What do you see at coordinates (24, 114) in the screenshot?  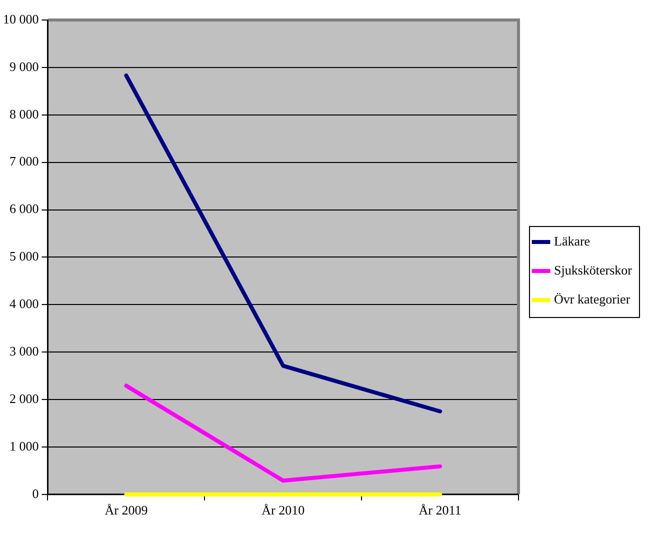 I see `y-tick-label: 8 000` at bounding box center [24, 114].